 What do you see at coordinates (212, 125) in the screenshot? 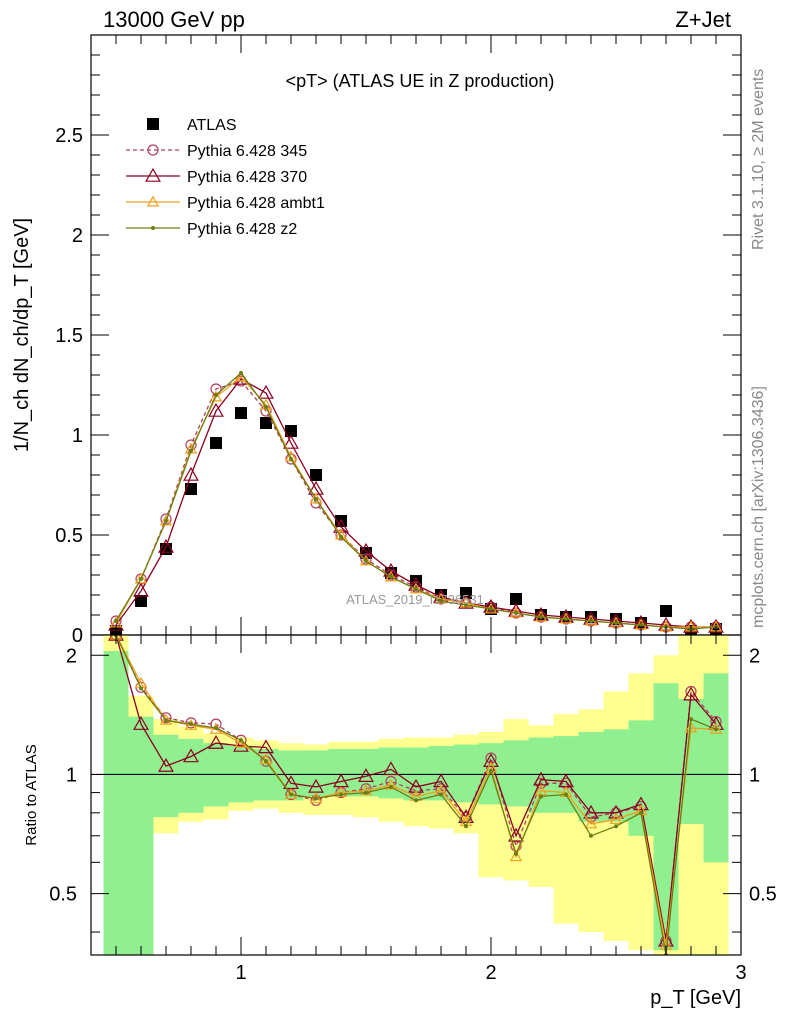
I see `legend-label: ATLAS` at bounding box center [212, 125].